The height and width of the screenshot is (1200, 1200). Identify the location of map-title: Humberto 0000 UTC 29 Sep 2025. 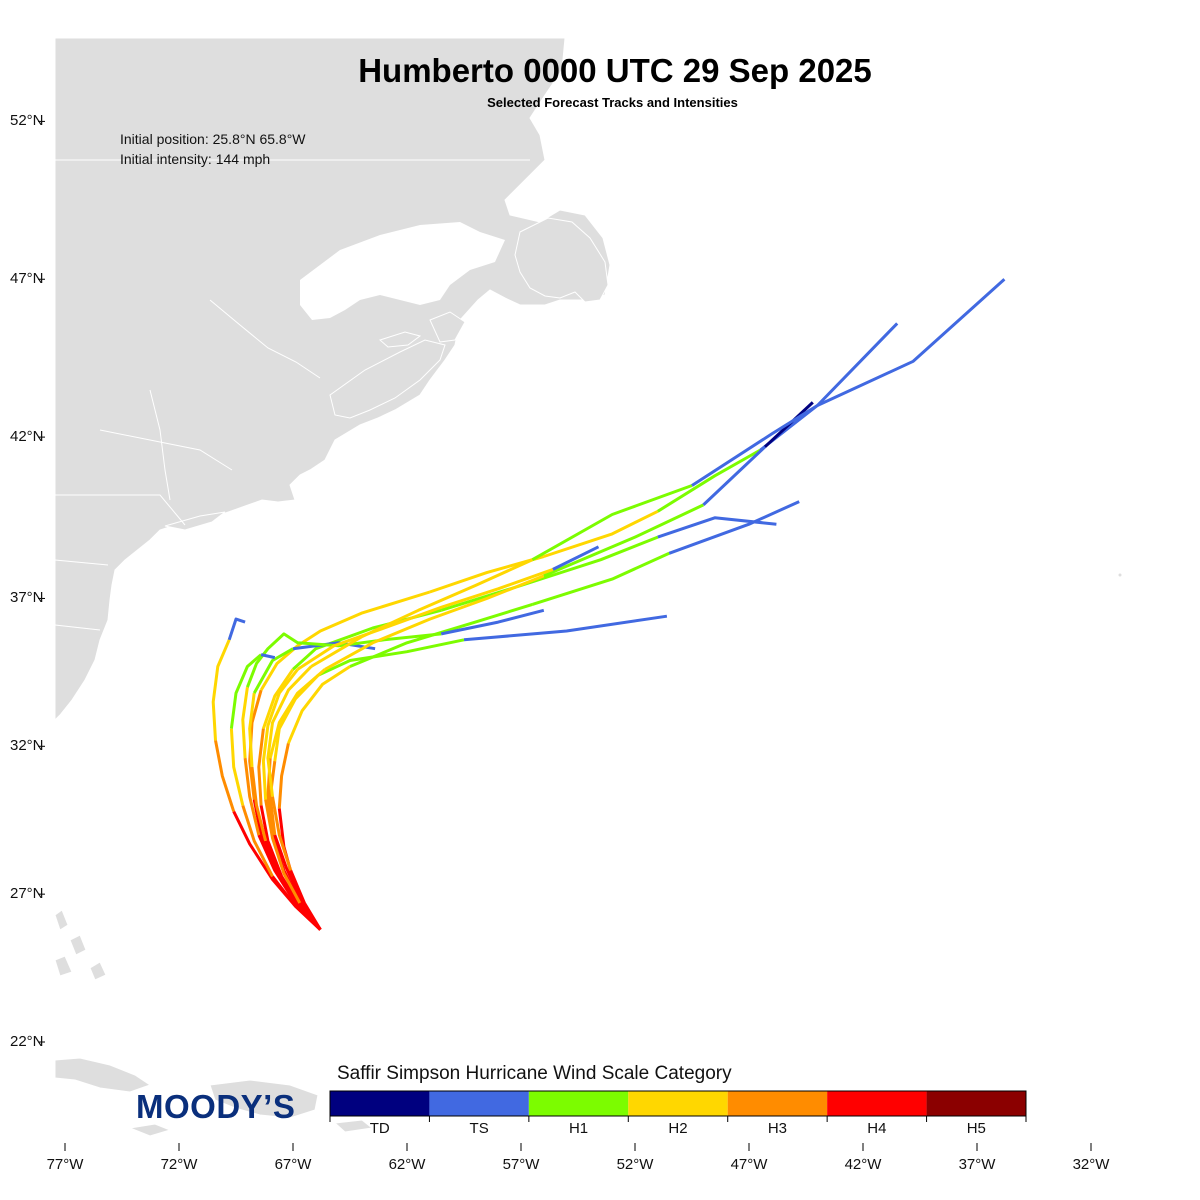
(615, 70).